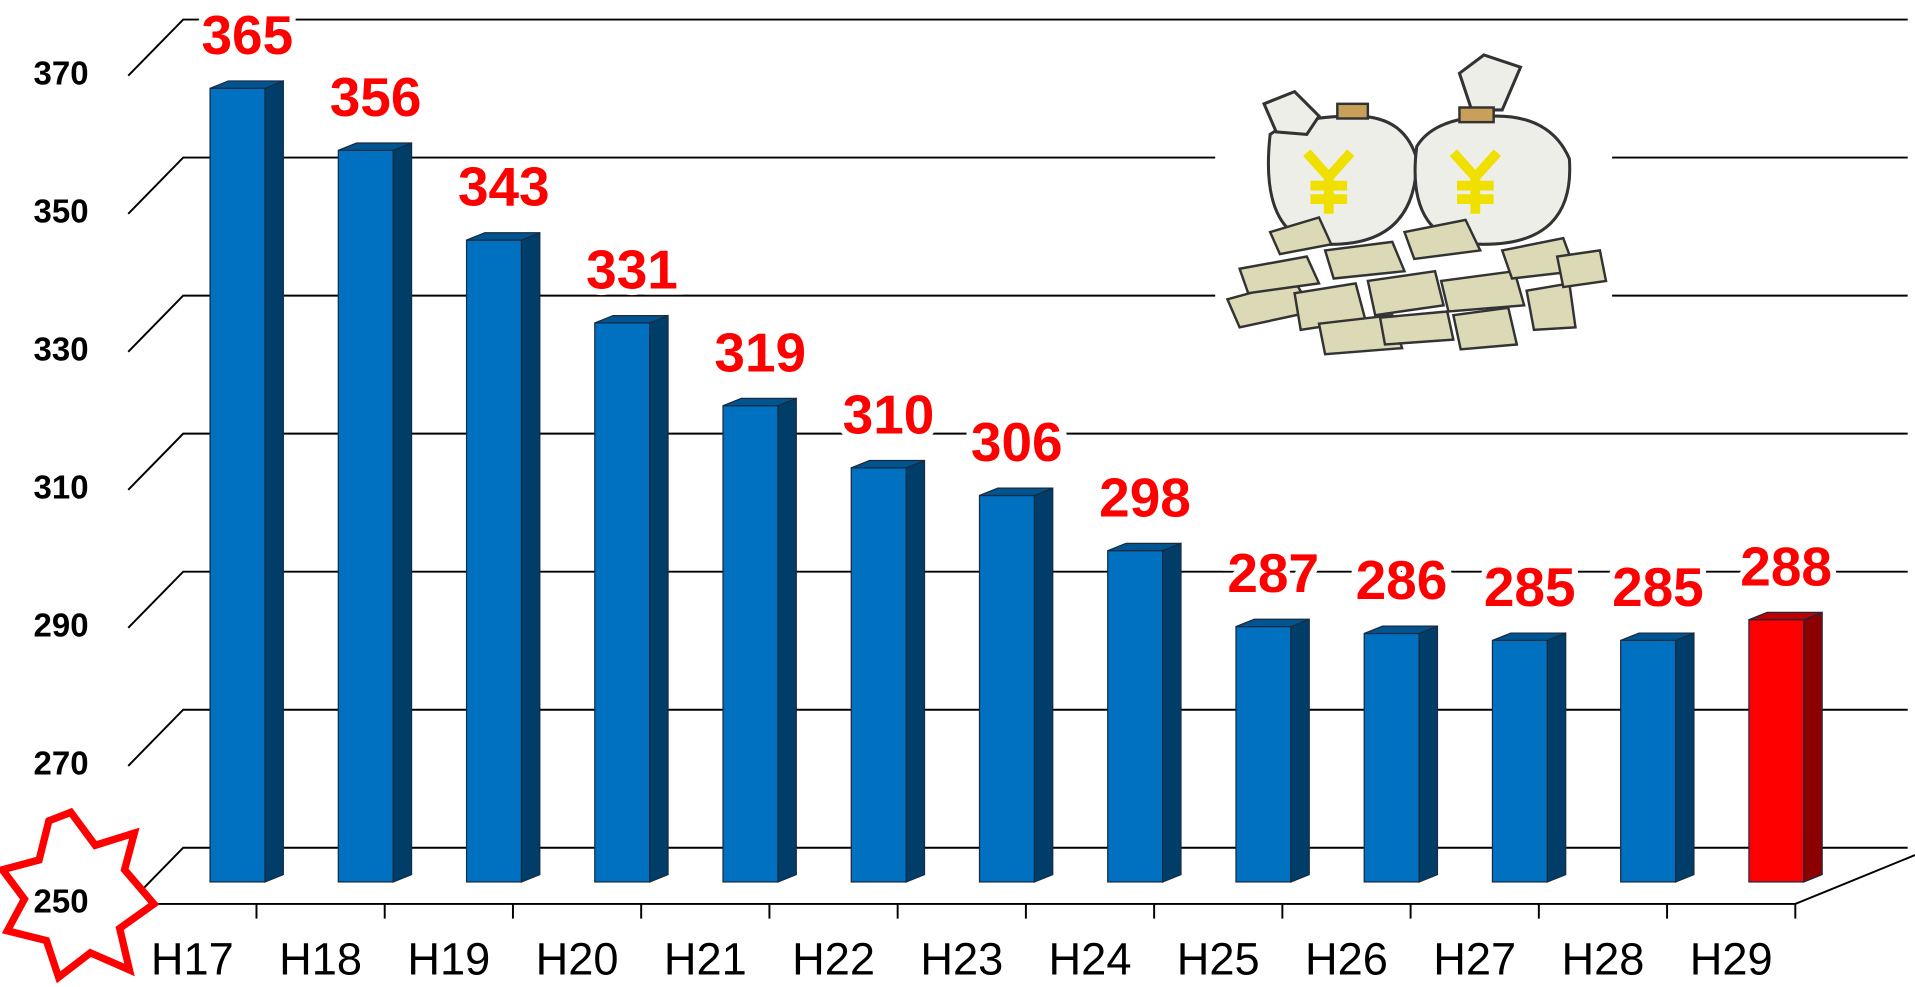 This screenshot has height=987, width=1915. I want to click on value-label: 287, so click(1273, 573).